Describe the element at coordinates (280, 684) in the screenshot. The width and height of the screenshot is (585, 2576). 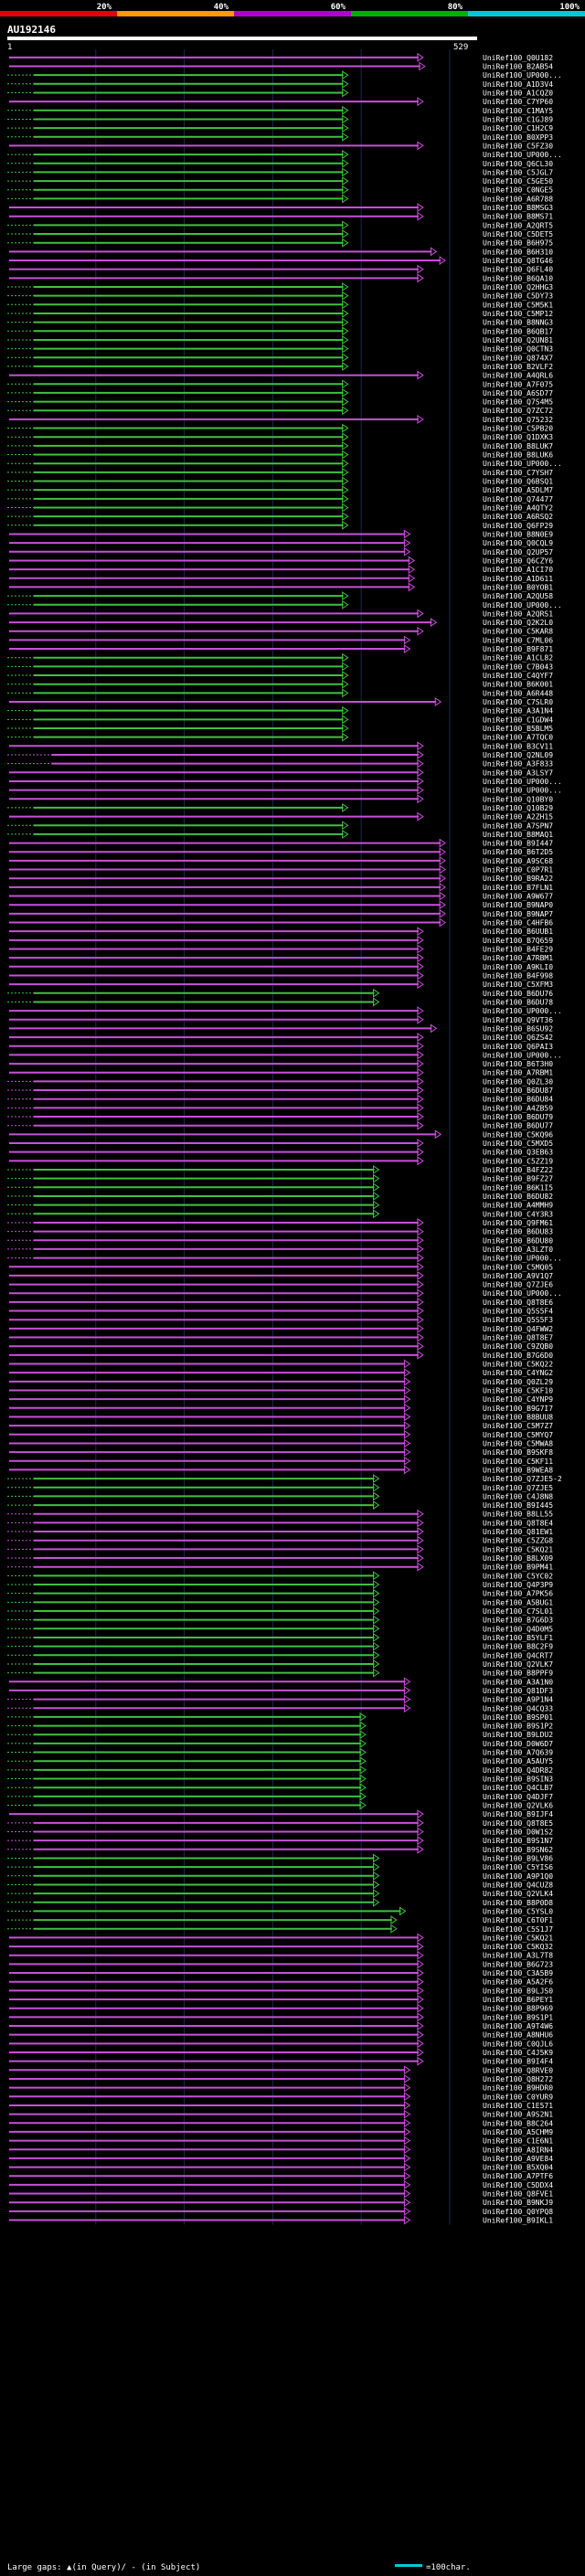
I see `hit-row: UniRef100_B6K001` at that location.